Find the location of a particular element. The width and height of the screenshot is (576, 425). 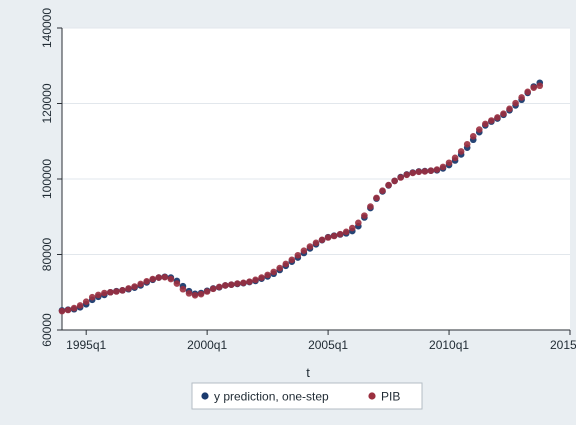

y-tick-label: 140000 is located at coordinates (47, 28).